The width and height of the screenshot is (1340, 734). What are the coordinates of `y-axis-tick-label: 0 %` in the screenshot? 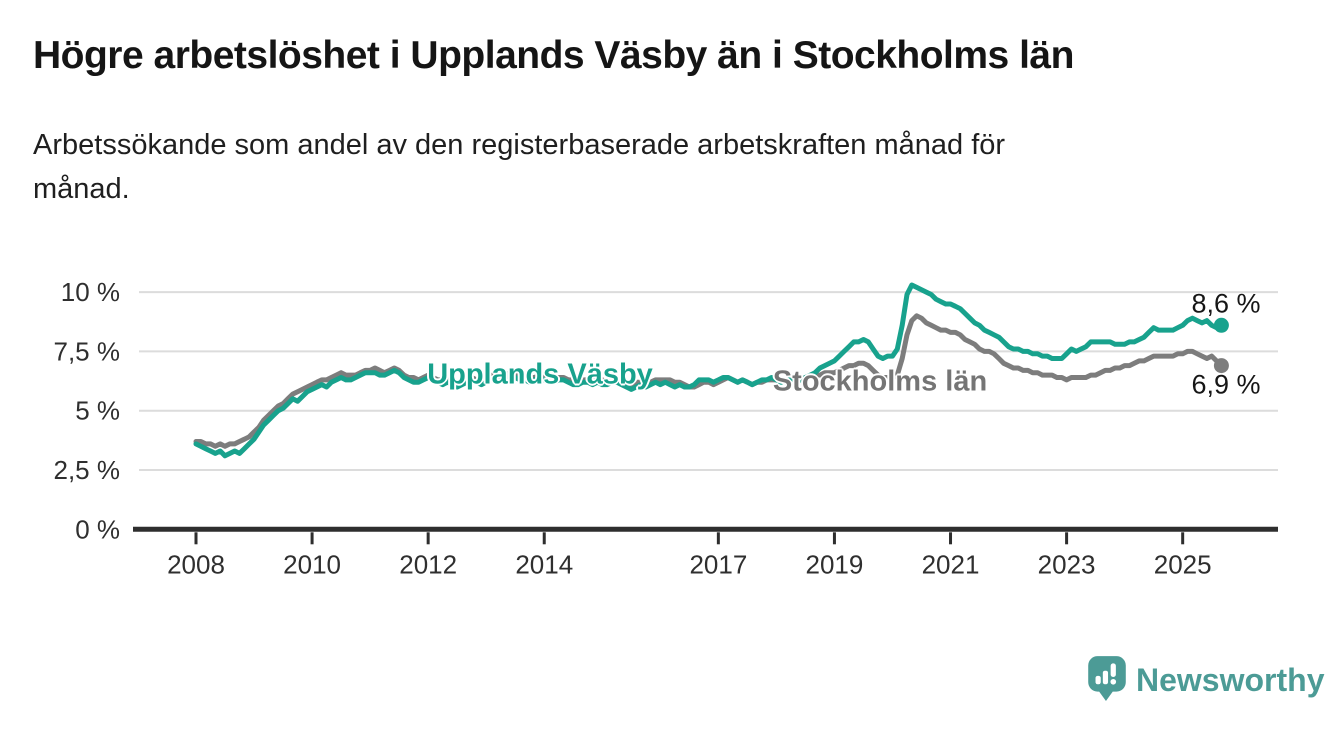 It's located at (97, 529).